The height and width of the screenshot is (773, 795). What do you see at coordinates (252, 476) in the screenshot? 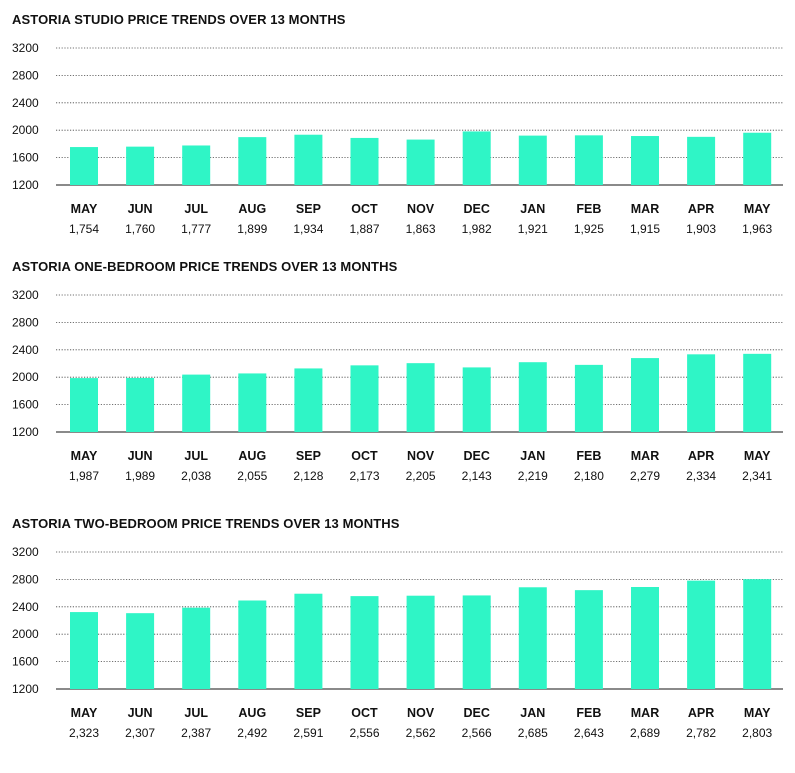
I see `data-label: 2,055` at bounding box center [252, 476].